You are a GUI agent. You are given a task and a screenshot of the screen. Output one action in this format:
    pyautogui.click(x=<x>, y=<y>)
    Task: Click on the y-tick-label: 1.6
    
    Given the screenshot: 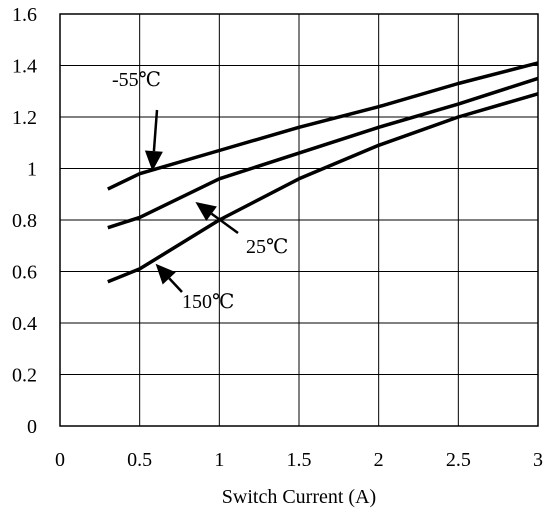 What is the action you would take?
    pyautogui.click(x=24, y=15)
    